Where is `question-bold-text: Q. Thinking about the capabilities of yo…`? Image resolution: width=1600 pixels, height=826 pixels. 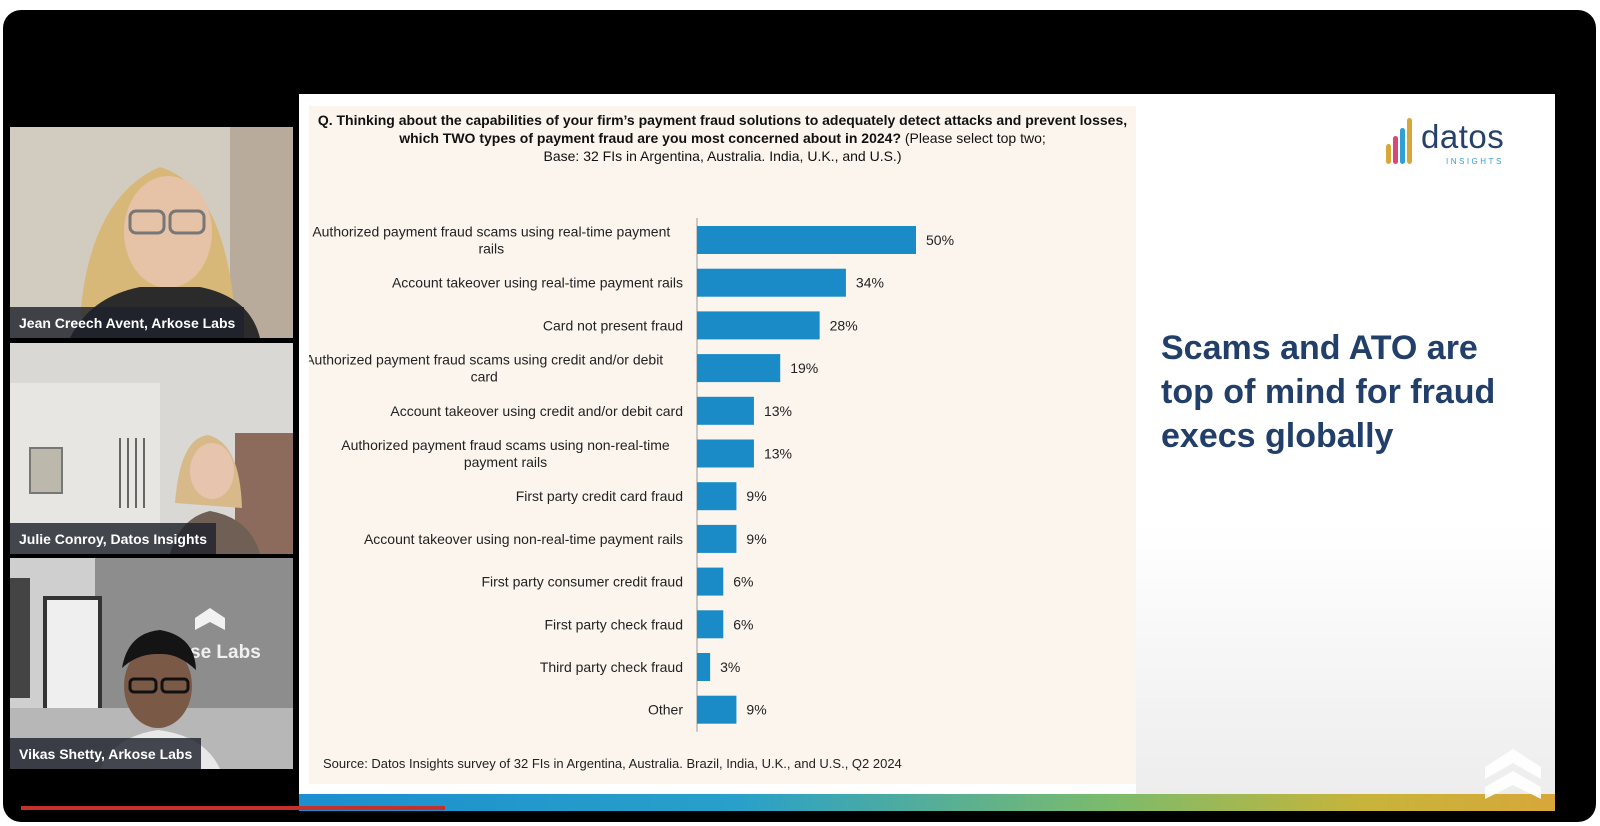
question-bold-text: Q. Thinking about the capabilities of yo… is located at coordinates (722, 129).